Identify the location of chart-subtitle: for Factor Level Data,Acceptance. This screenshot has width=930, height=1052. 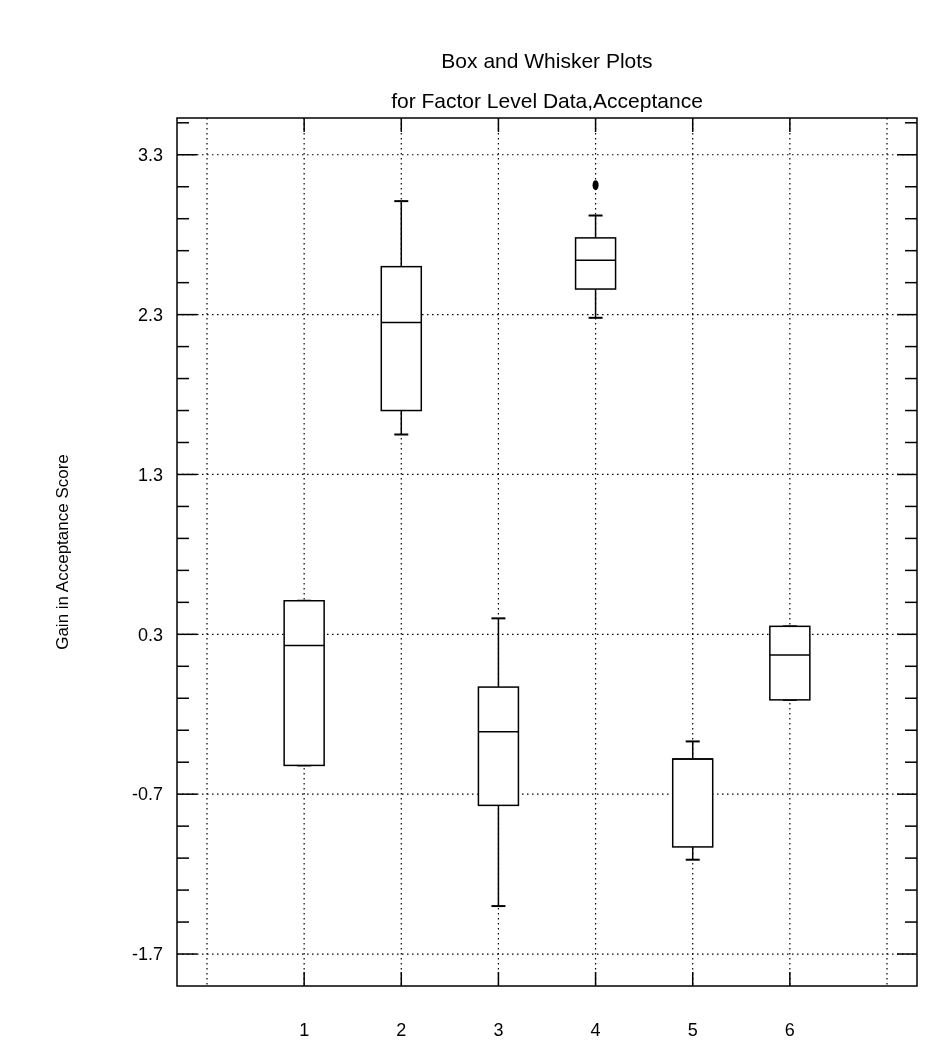
(547, 100).